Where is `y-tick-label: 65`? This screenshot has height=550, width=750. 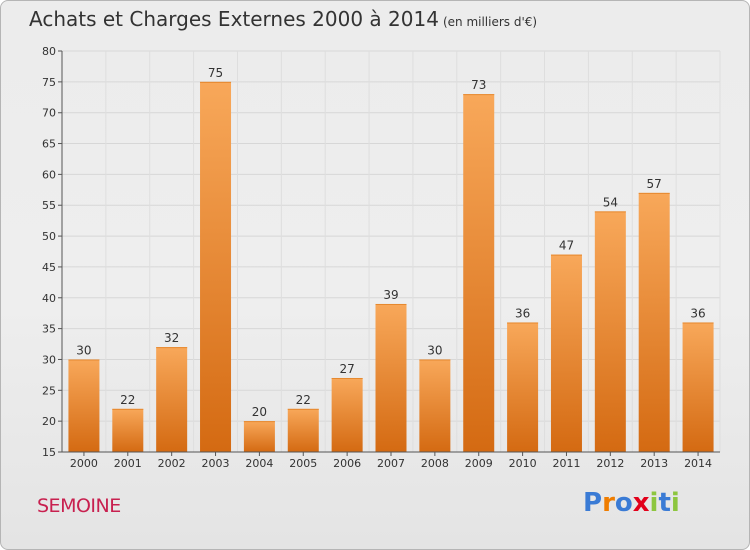
y-tick-label: 65 is located at coordinates (49, 144).